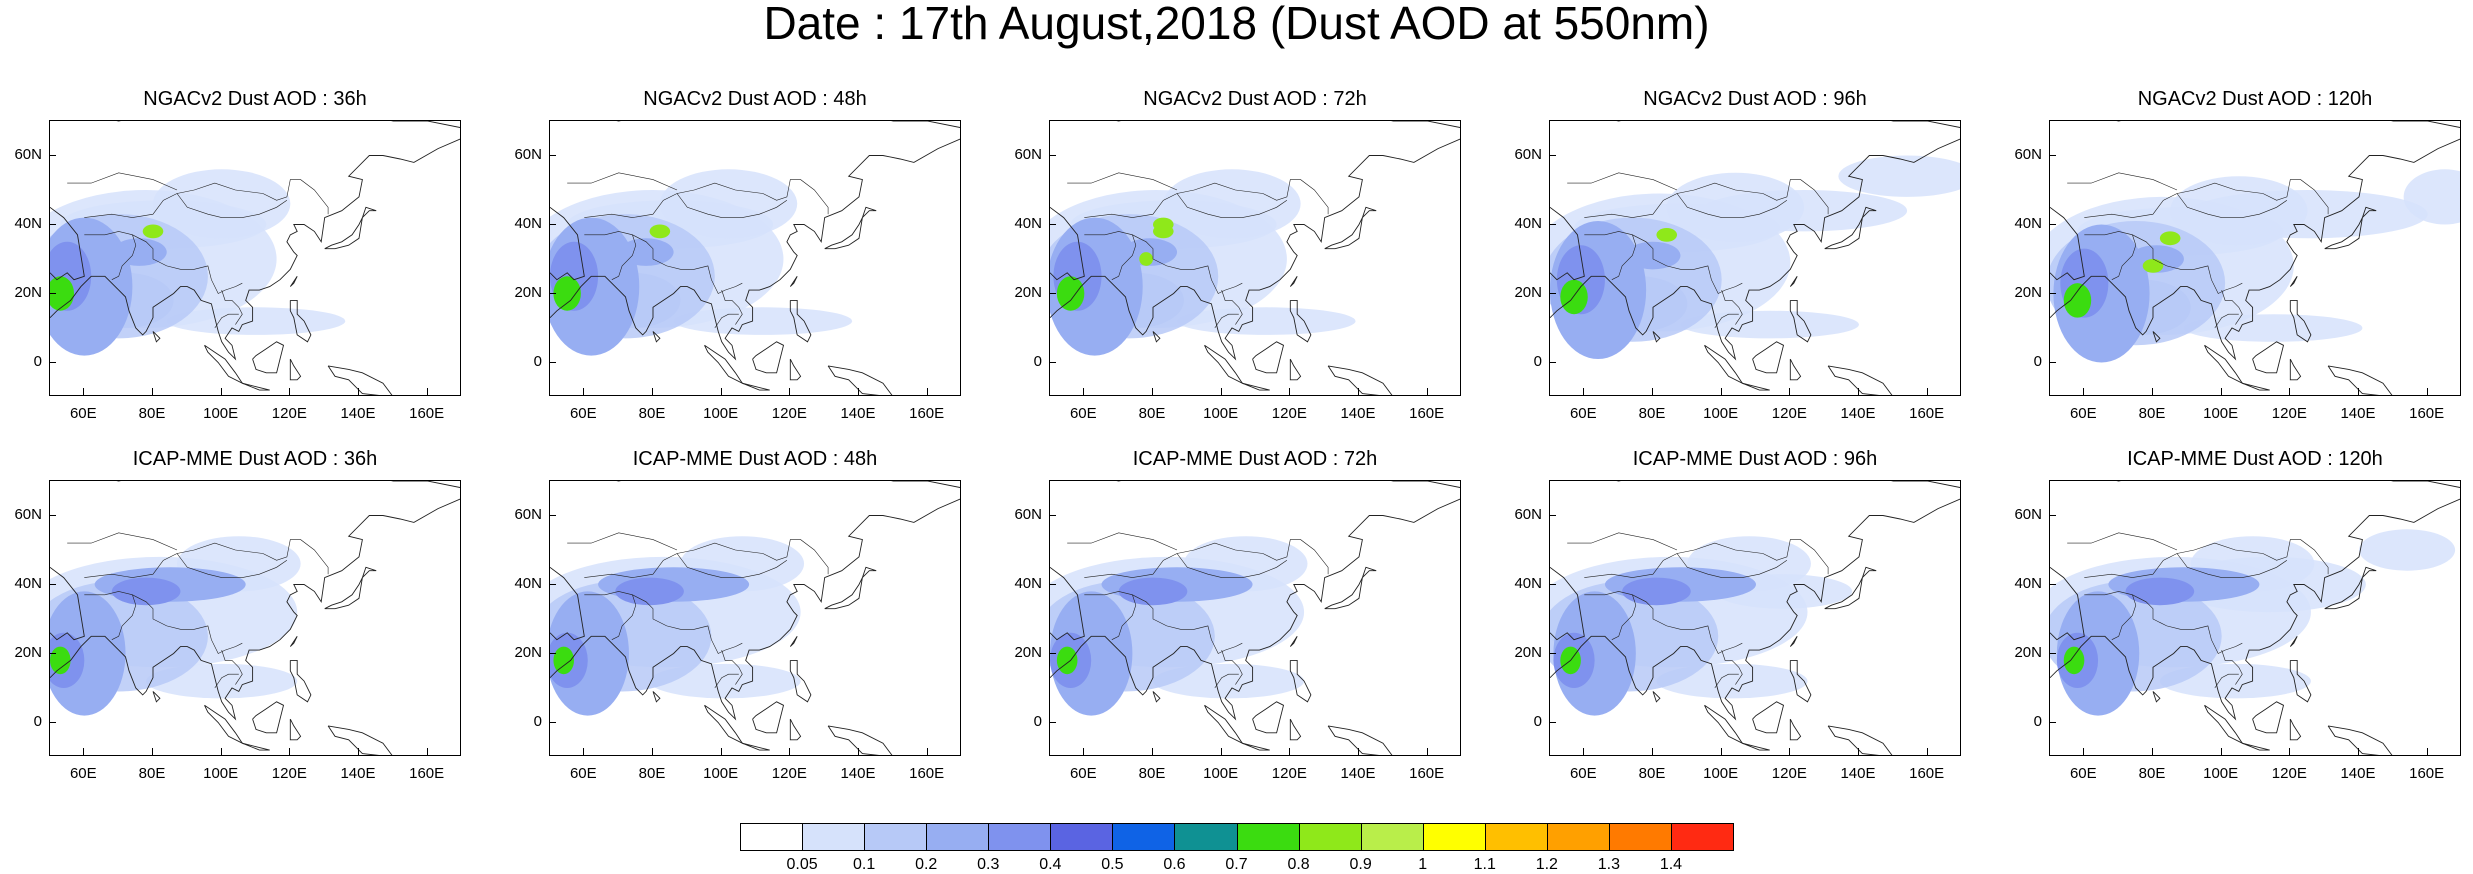 This screenshot has height=874, width=2473. Describe the element at coordinates (255, 459) in the screenshot. I see `panel-title: ICAP-MME Dust AOD : 36h` at that location.